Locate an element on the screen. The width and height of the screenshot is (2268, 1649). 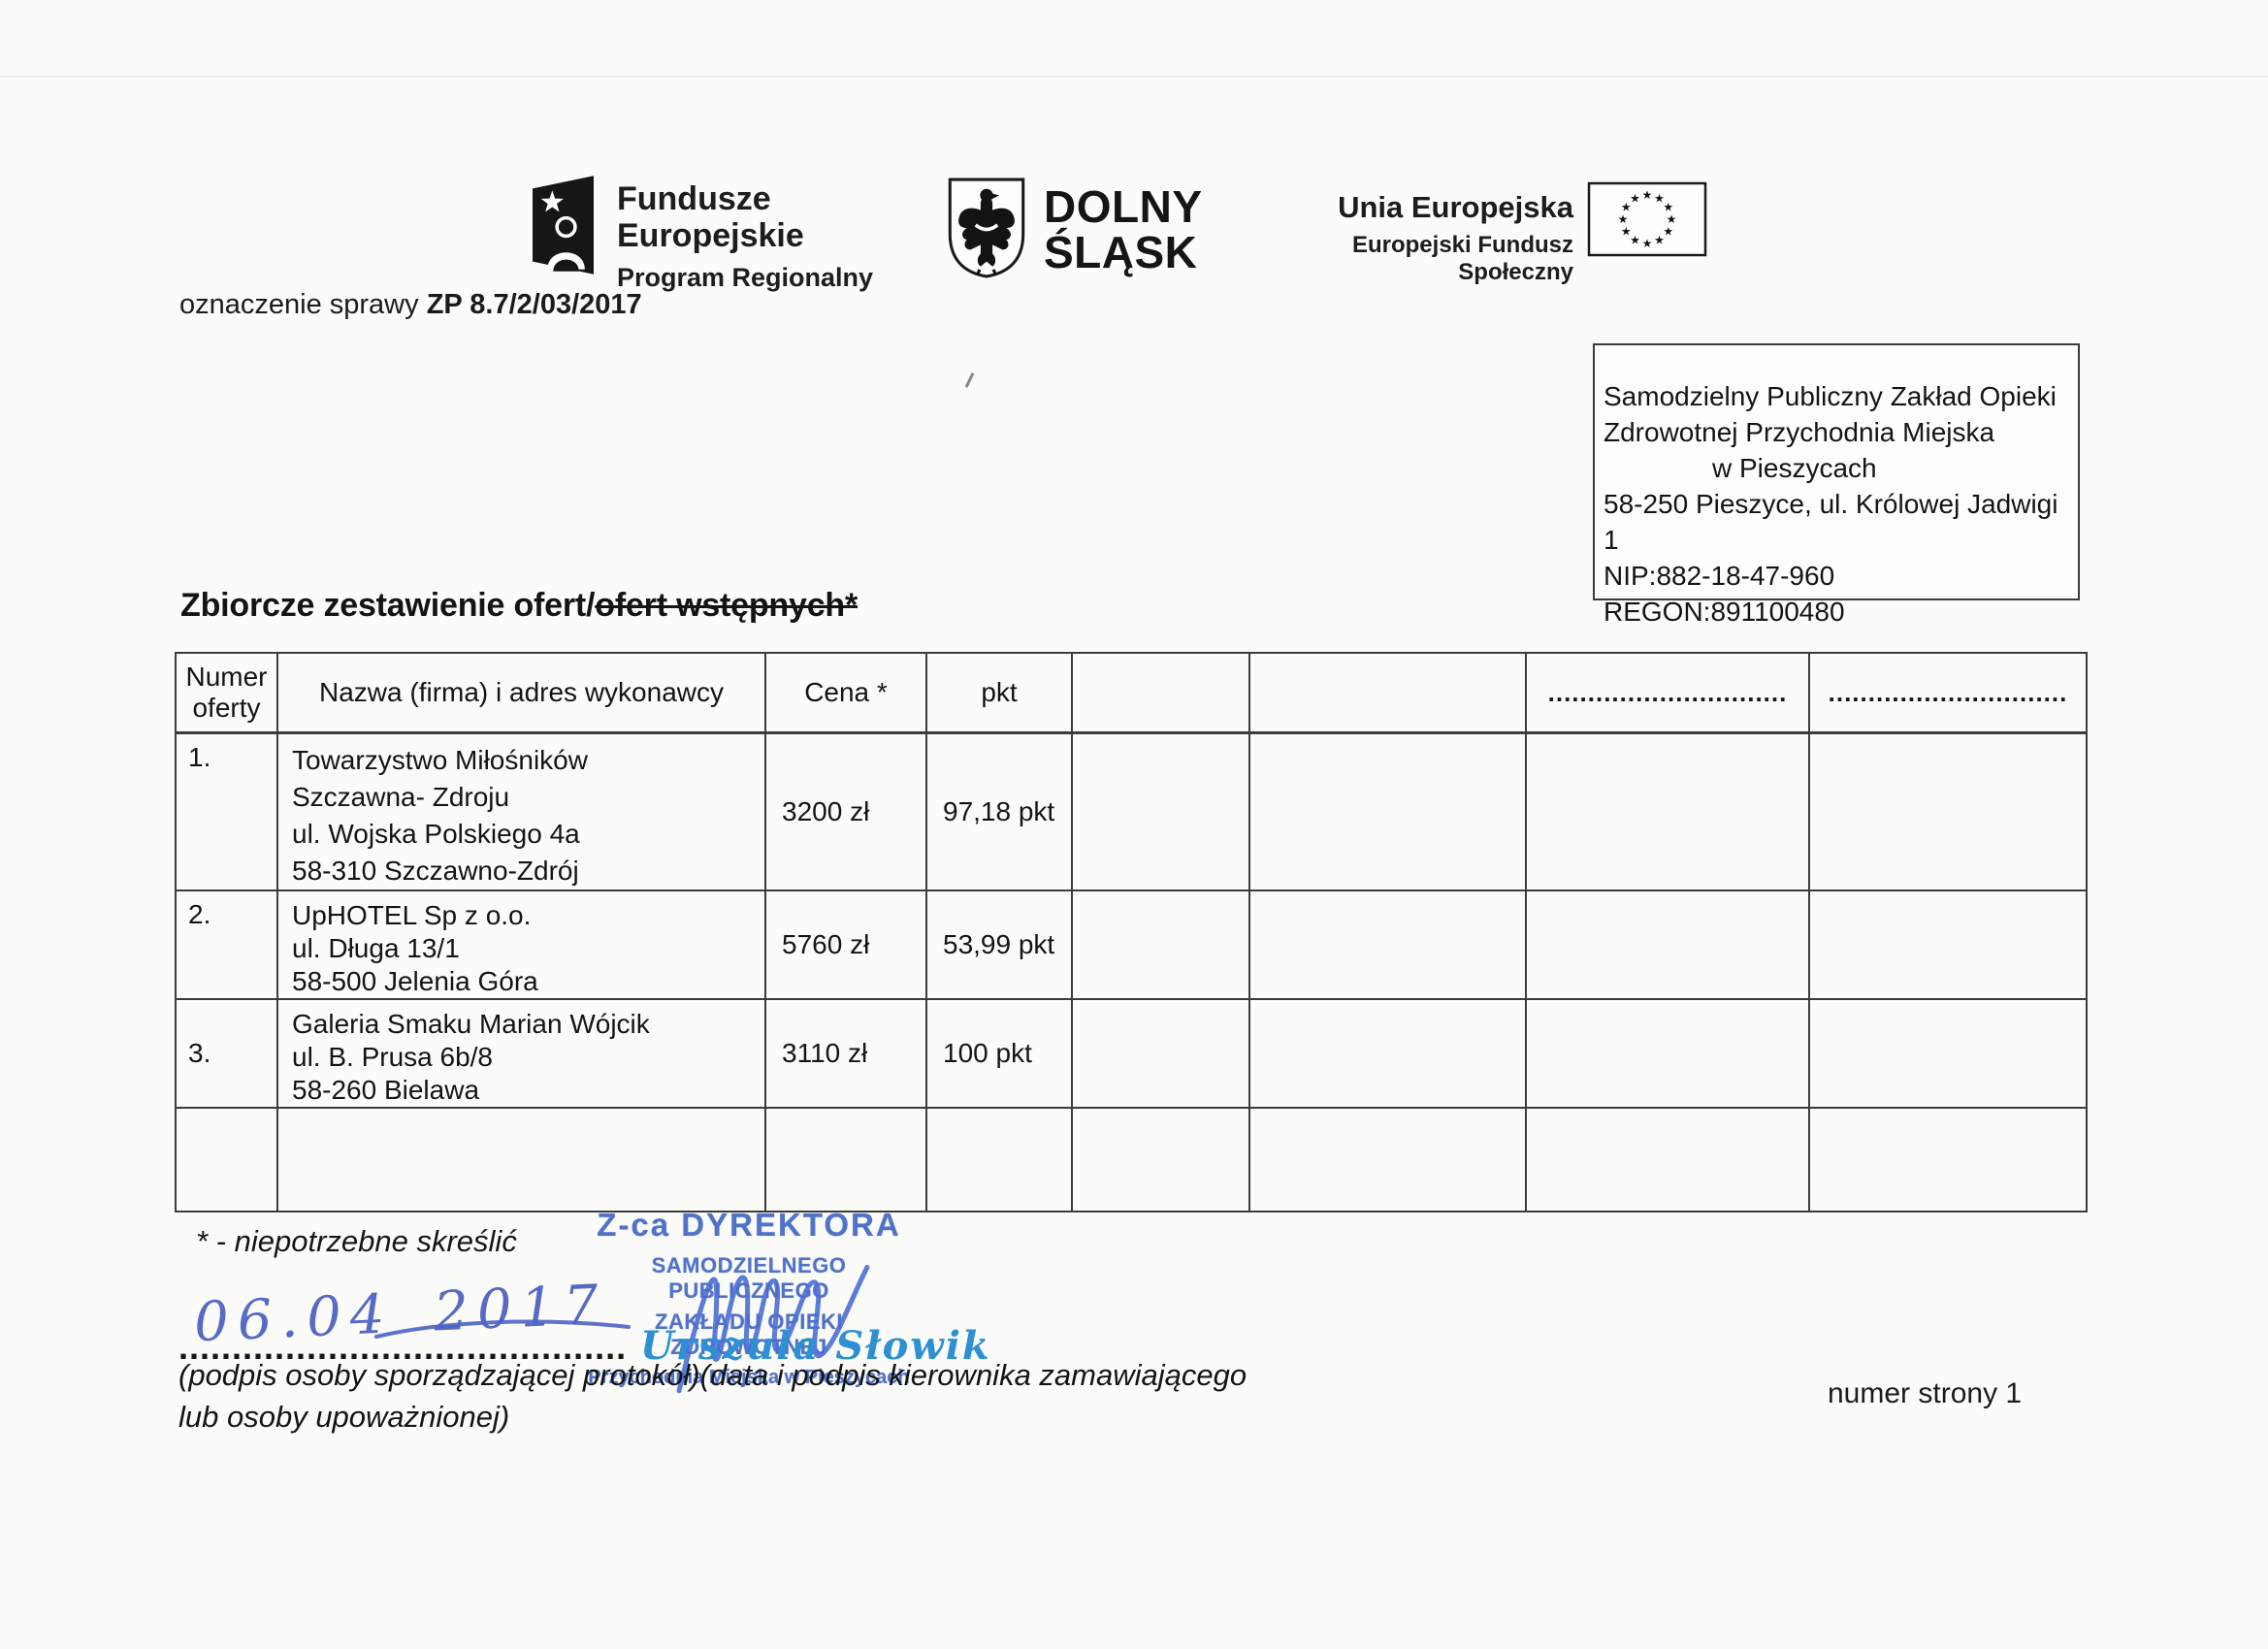
eu-line2: Europejski Fundusz Społeczny is located at coordinates (1462, 258).